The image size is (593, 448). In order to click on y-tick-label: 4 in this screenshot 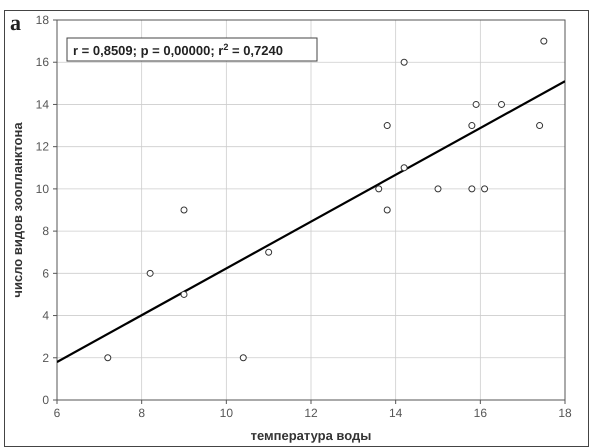, I will do `click(46, 315)`.